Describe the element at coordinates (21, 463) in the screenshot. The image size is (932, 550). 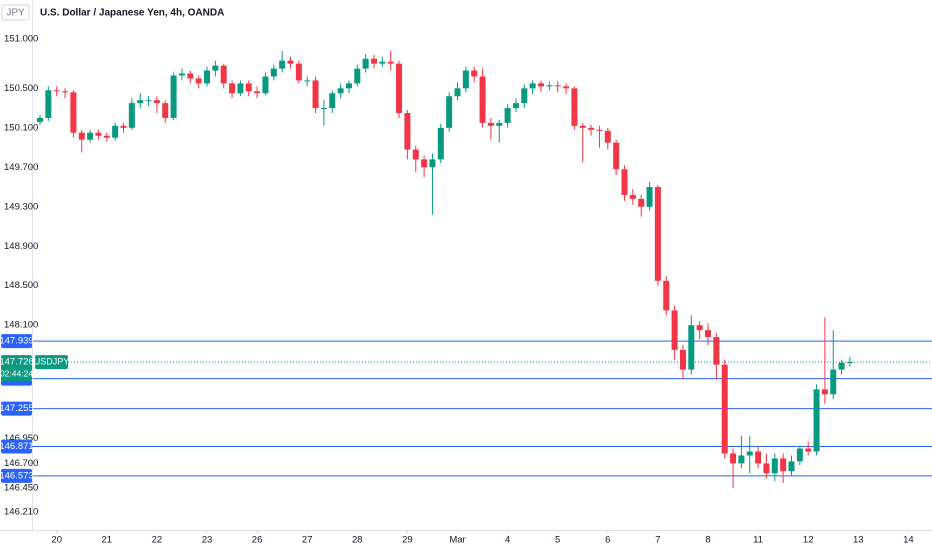
I see `y-tick-label: 146.700` at that location.